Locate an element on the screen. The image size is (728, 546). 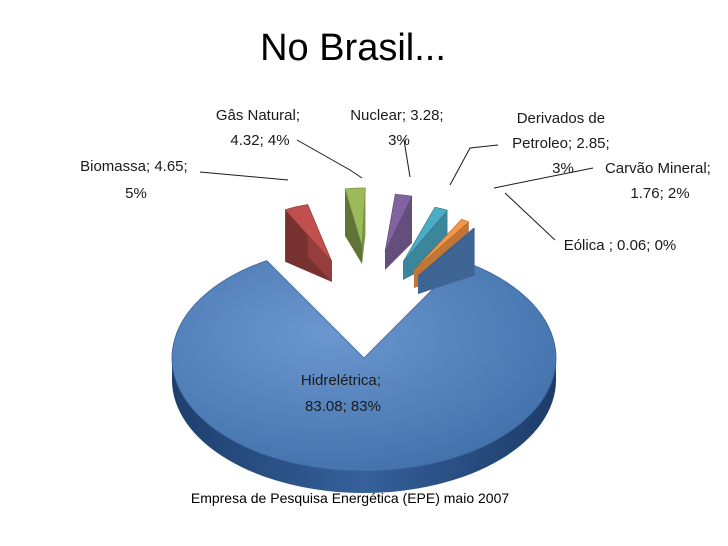
label-hidreletrica-line2: 83.08; 83% is located at coordinates (343, 406).